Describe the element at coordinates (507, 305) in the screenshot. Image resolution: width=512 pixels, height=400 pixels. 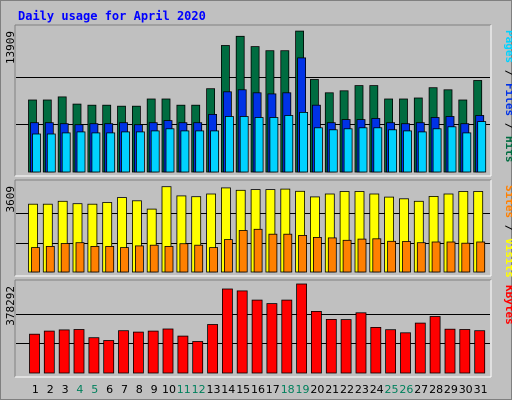
I see `legend-entry: KBytes` at that location.